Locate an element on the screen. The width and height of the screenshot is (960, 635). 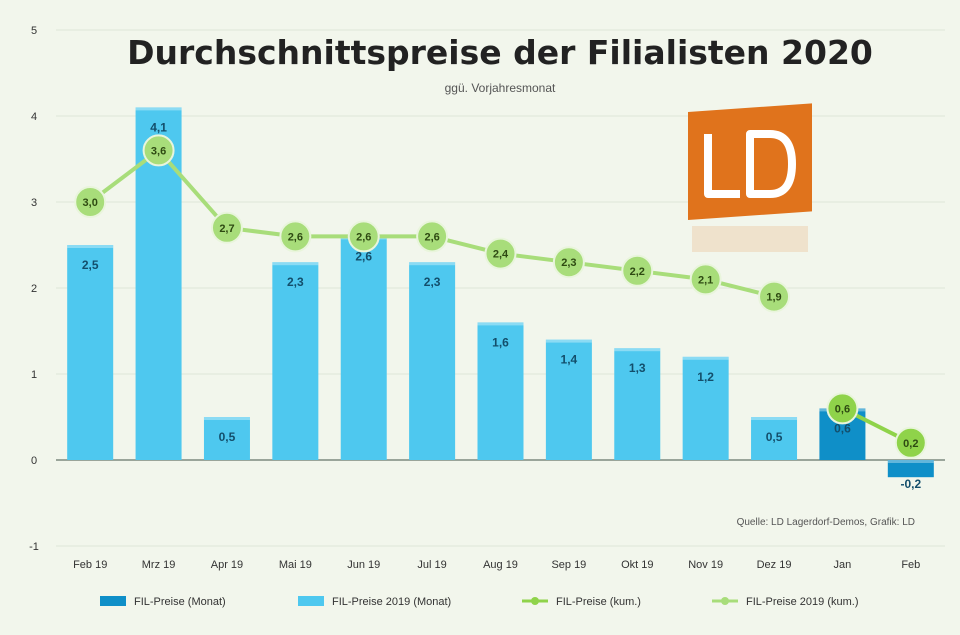
legend-label: FIL-Preise (Monat) is located at coordinates (180, 602).